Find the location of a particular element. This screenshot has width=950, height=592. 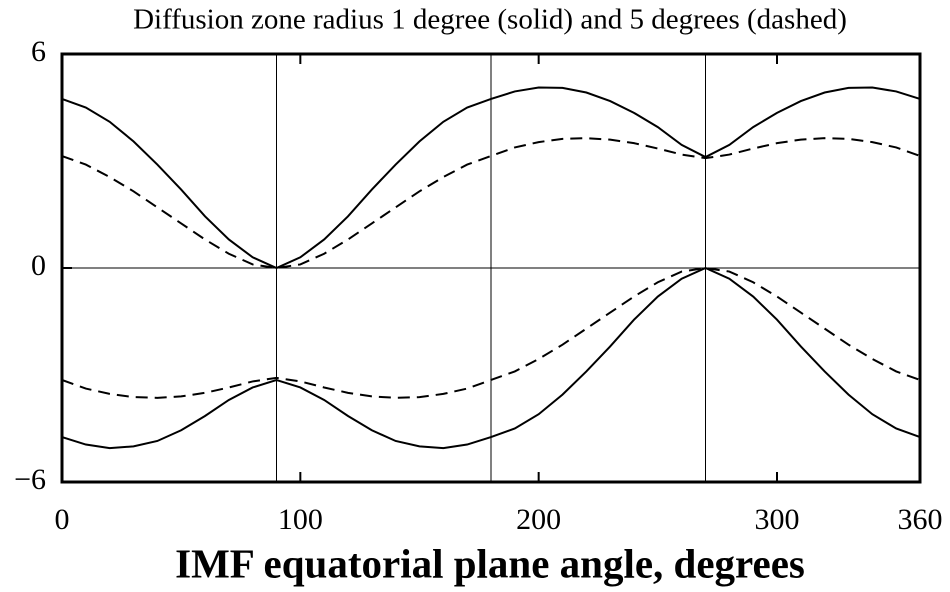

x-tick-label: 300 is located at coordinates (777, 519).